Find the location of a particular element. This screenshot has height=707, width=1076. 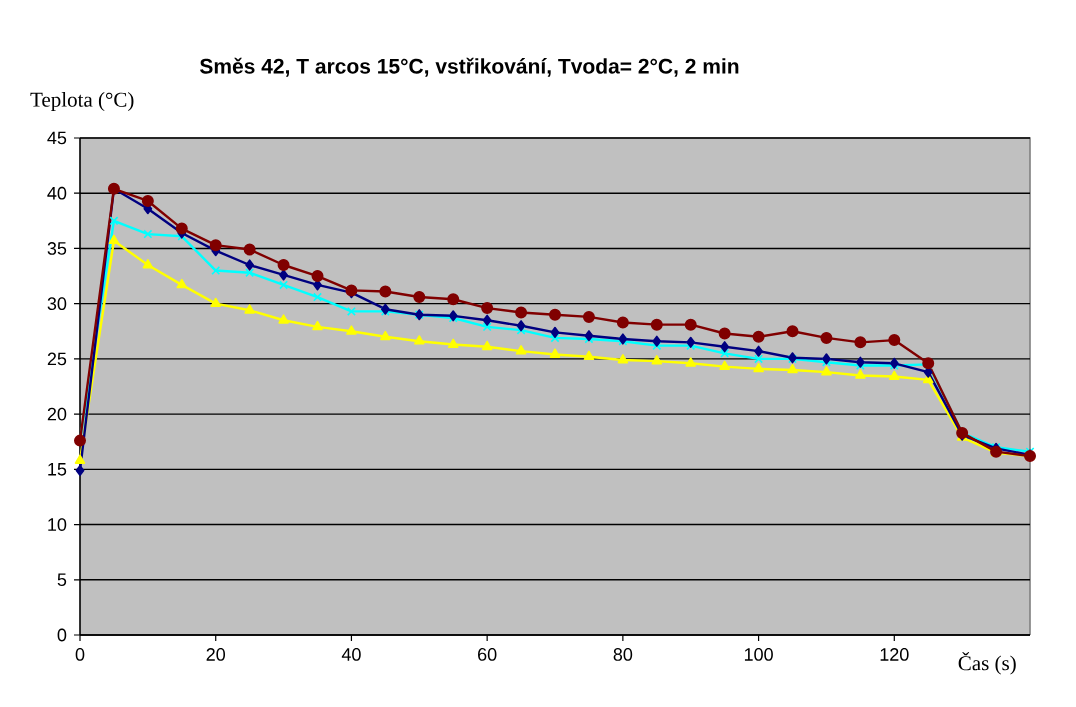

y-tick-label: 20 is located at coordinates (57, 414).